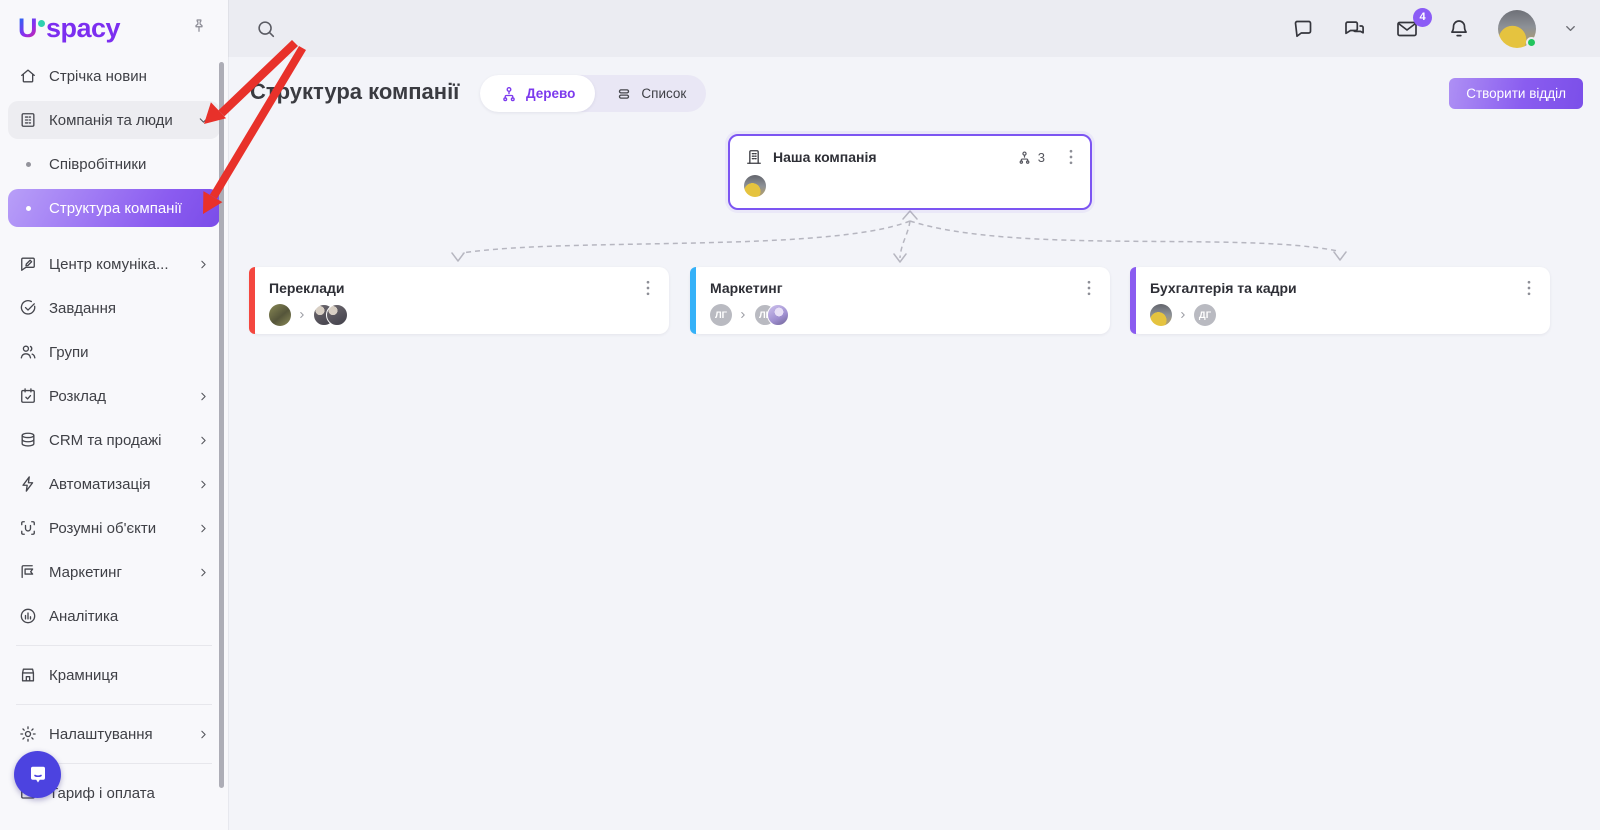  Describe the element at coordinates (509, 94) in the screenshot. I see `org-tree-icon` at that location.